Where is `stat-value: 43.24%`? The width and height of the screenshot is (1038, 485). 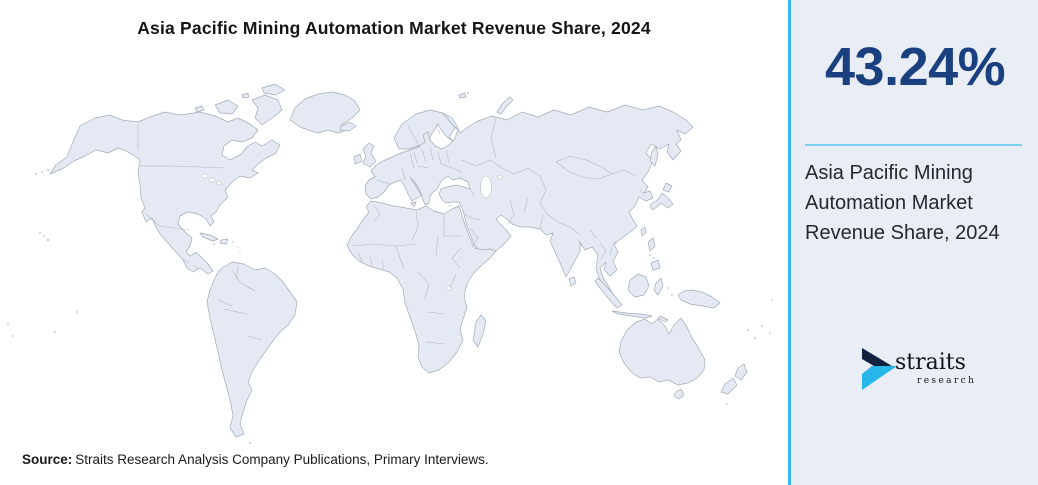 stat-value: 43.24% is located at coordinates (915, 67).